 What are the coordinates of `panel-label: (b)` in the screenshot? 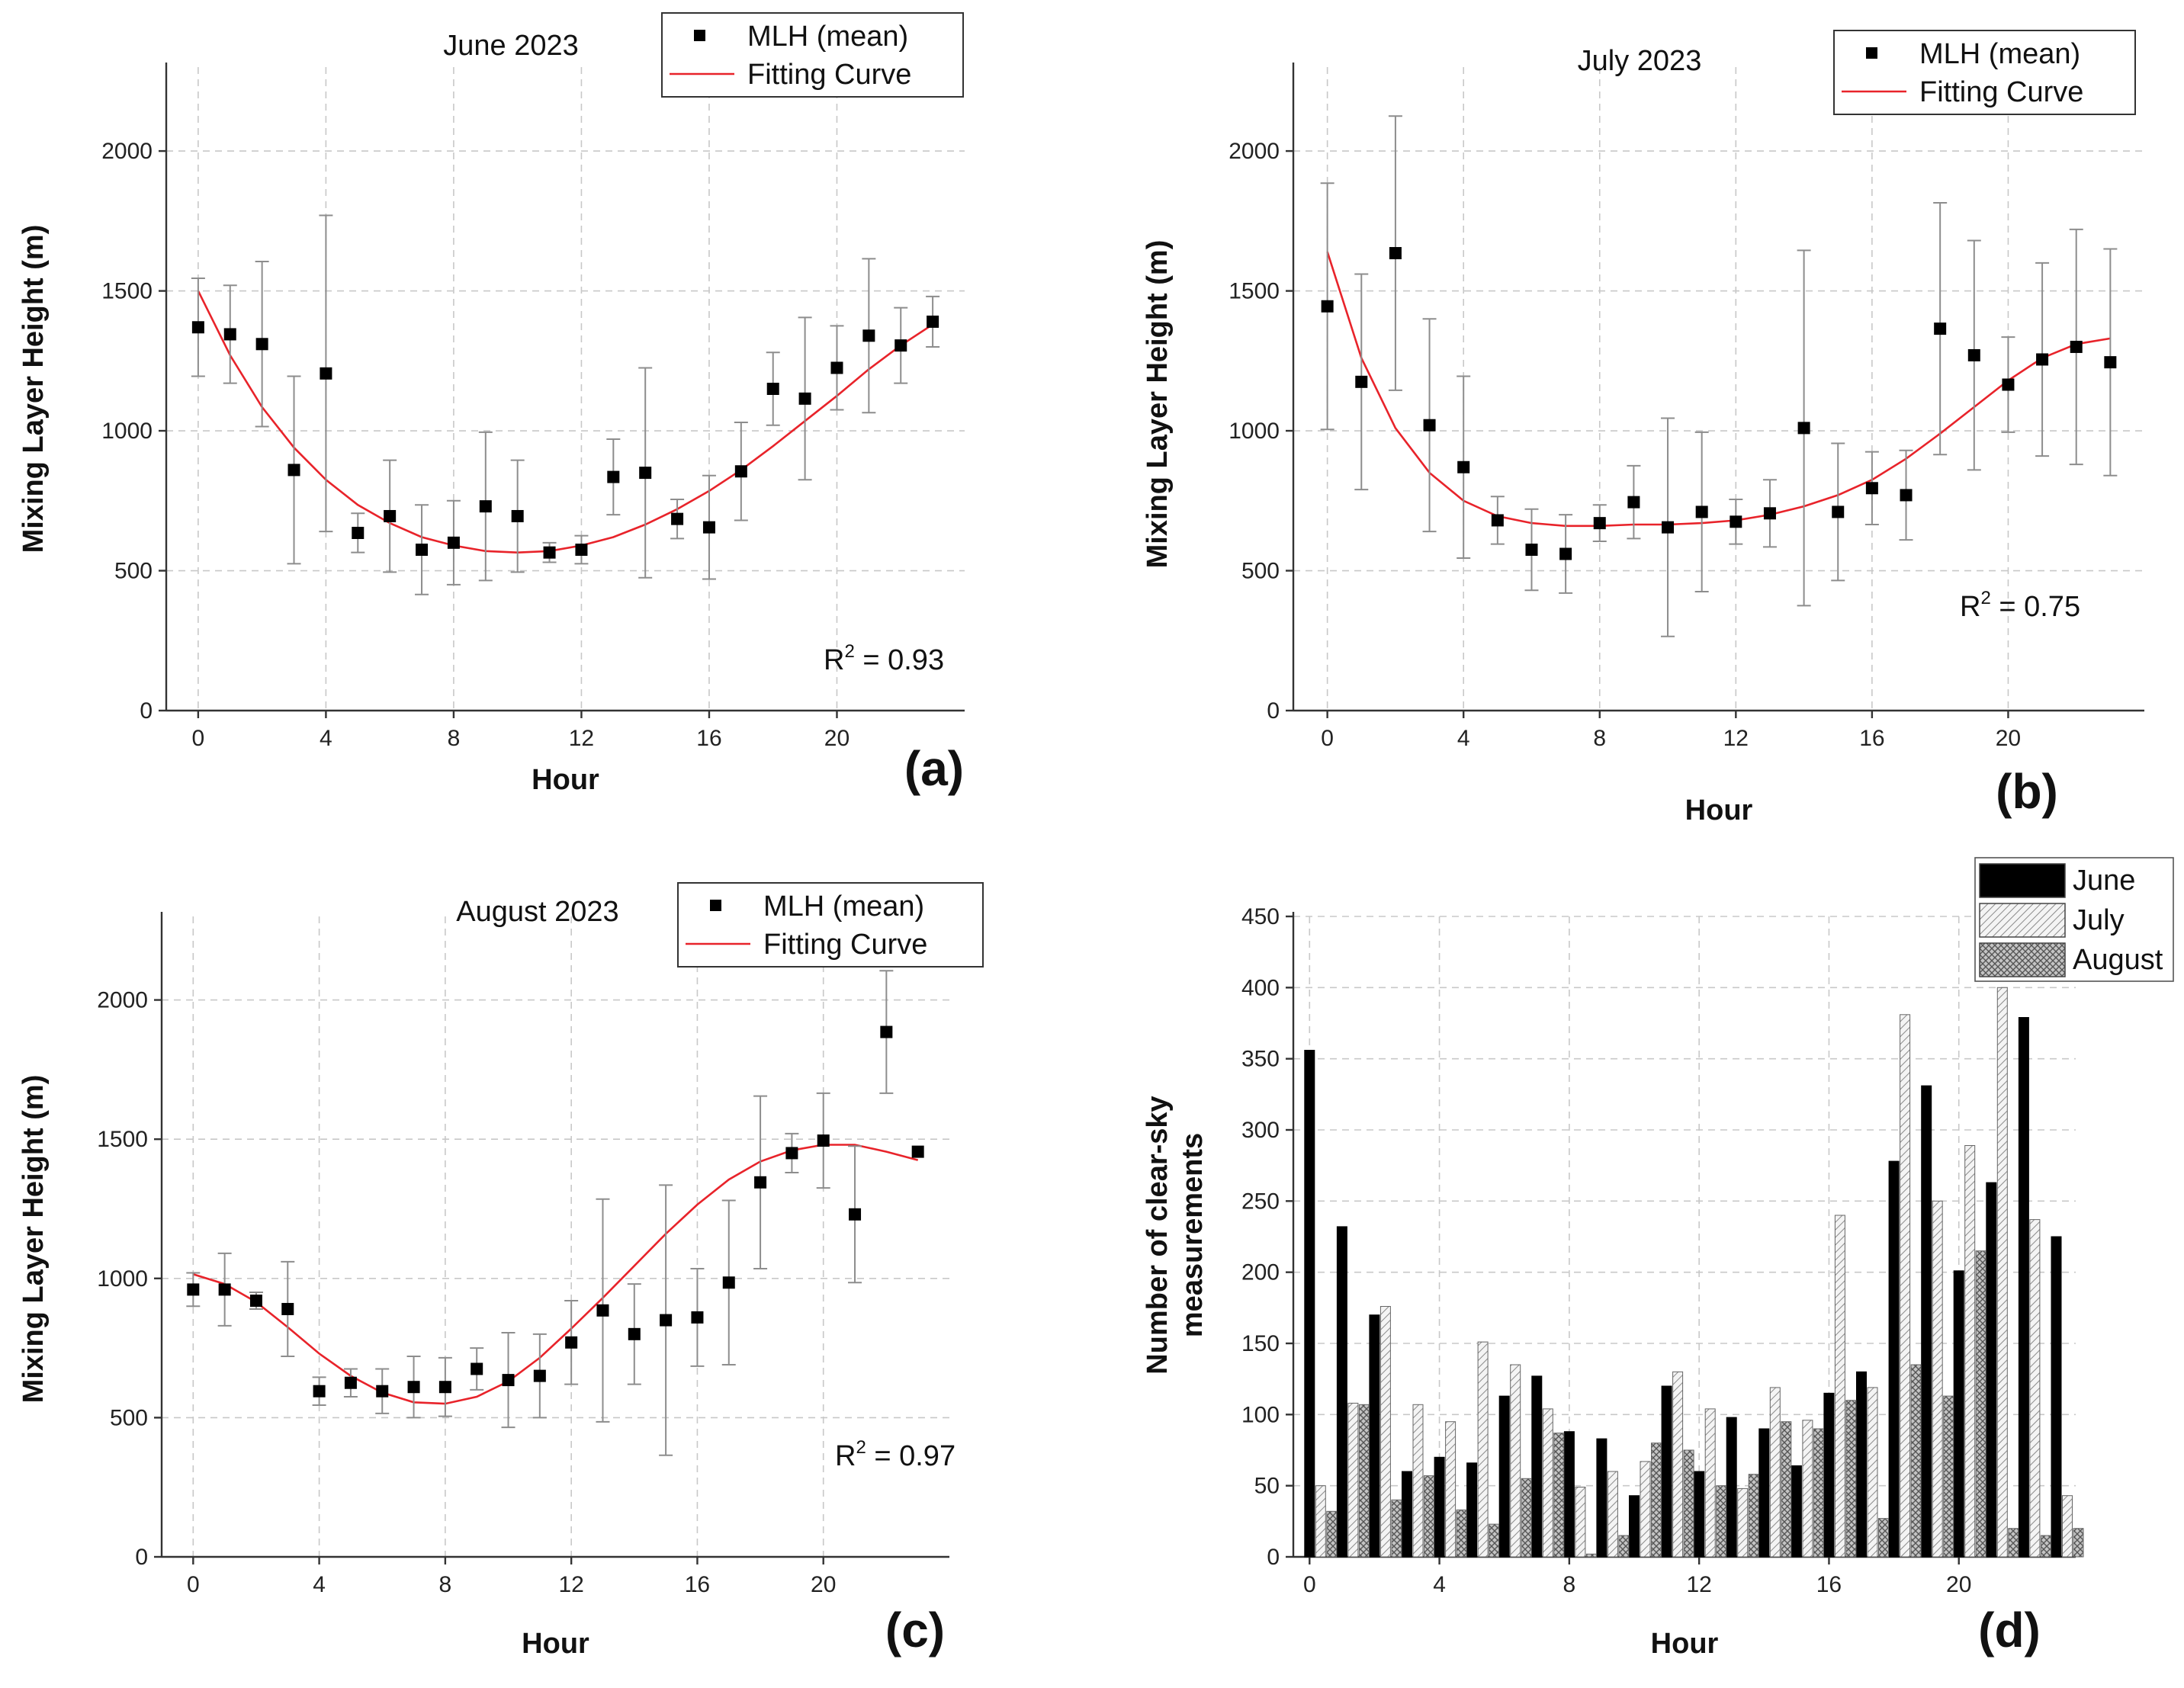 It's located at (2027, 792).